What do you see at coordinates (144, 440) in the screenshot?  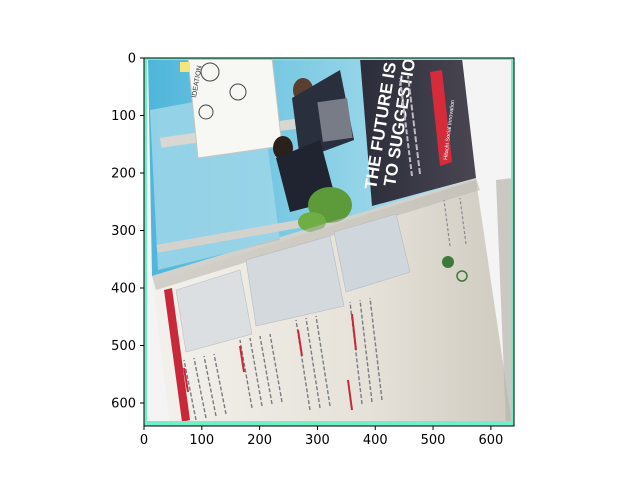 I see `x-tick-label: 0` at bounding box center [144, 440].